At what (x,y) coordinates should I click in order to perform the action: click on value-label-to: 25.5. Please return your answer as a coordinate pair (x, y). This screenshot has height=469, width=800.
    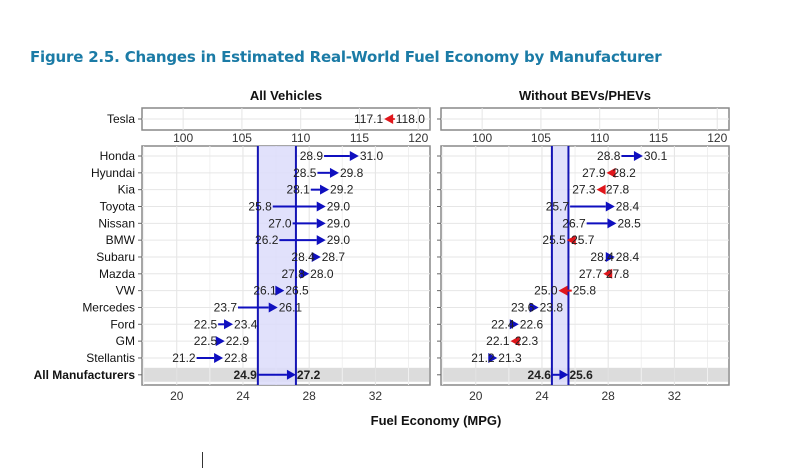
    Looking at the image, I should click on (554, 240).